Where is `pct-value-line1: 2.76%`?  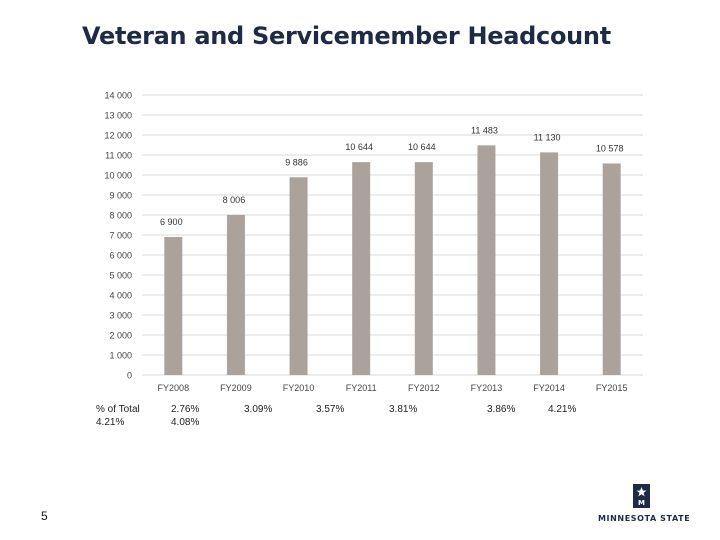 pct-value-line1: 2.76% is located at coordinates (185, 409).